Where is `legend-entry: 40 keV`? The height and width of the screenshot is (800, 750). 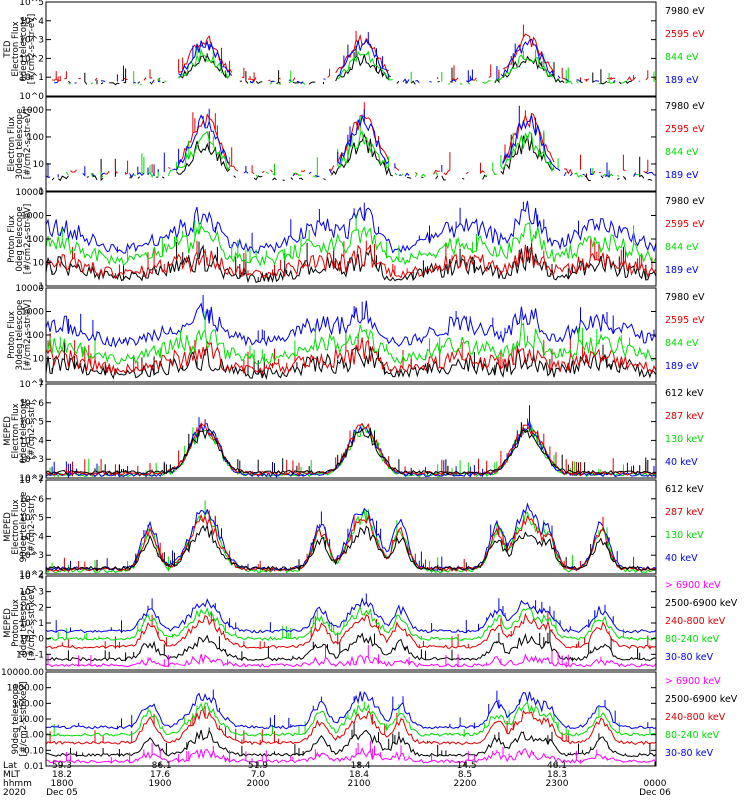 legend-entry: 40 keV is located at coordinates (681, 558).